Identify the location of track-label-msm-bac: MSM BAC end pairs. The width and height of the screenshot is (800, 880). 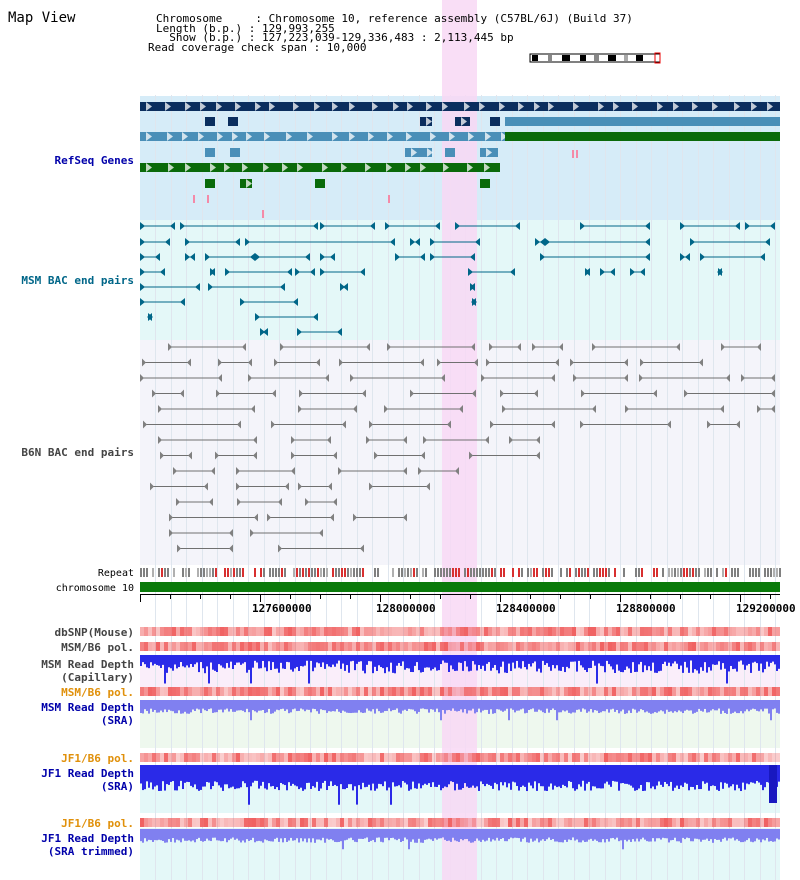
(77, 280).